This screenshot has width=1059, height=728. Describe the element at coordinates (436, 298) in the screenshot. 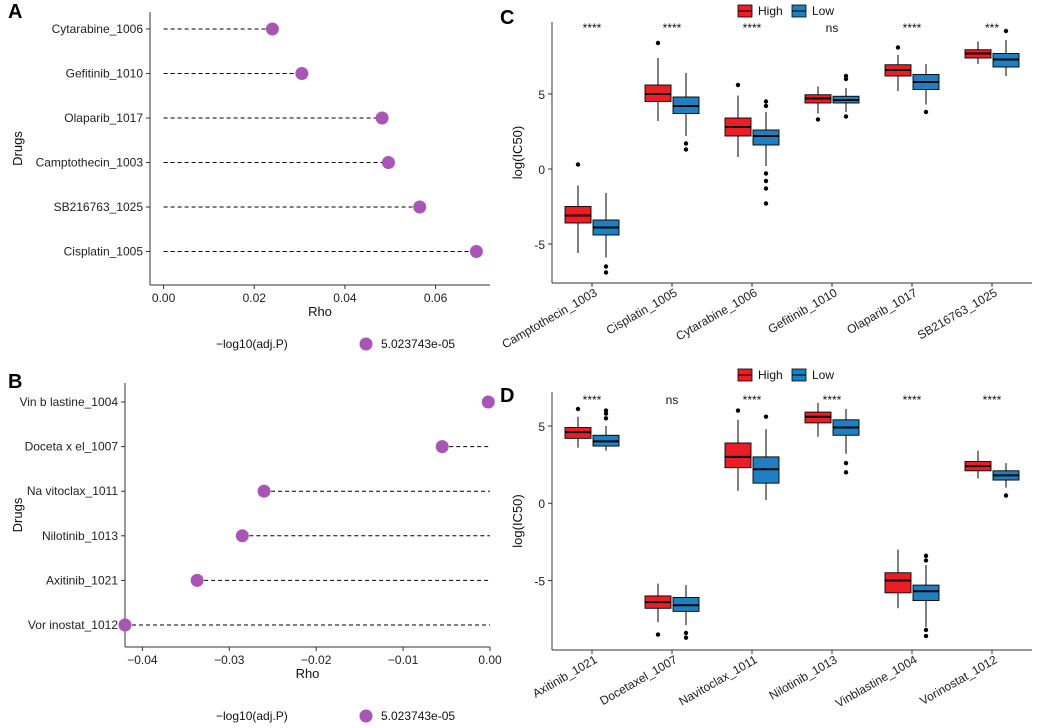

I see `x-tick-label: 0.06` at that location.